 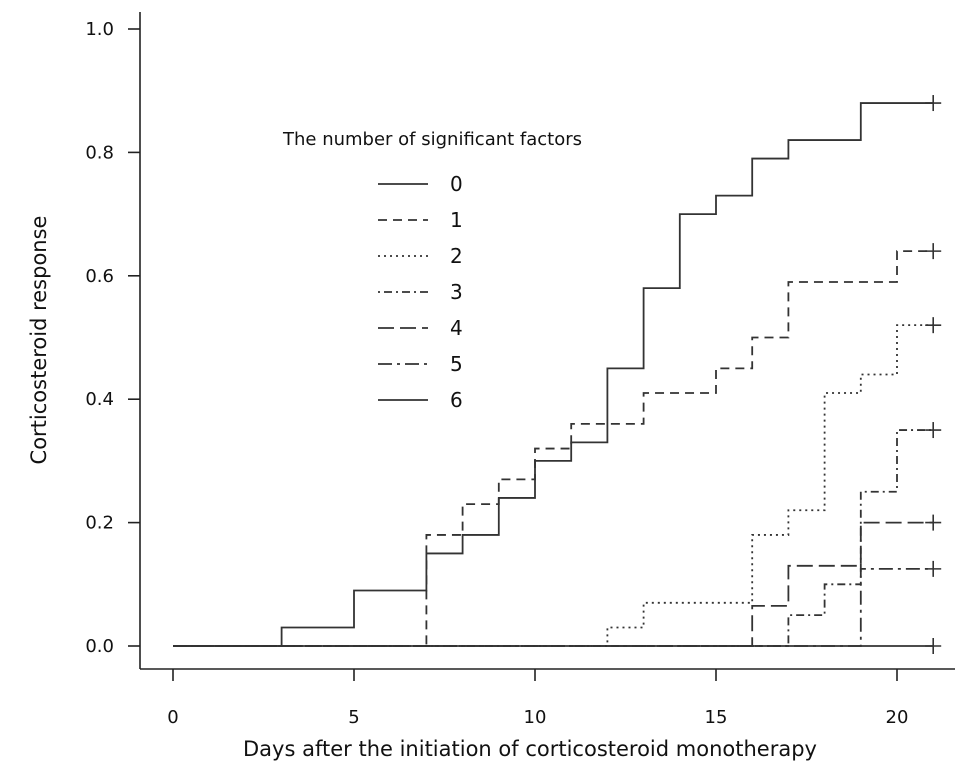 I want to click on legend-label-4: 4, so click(x=456, y=328).